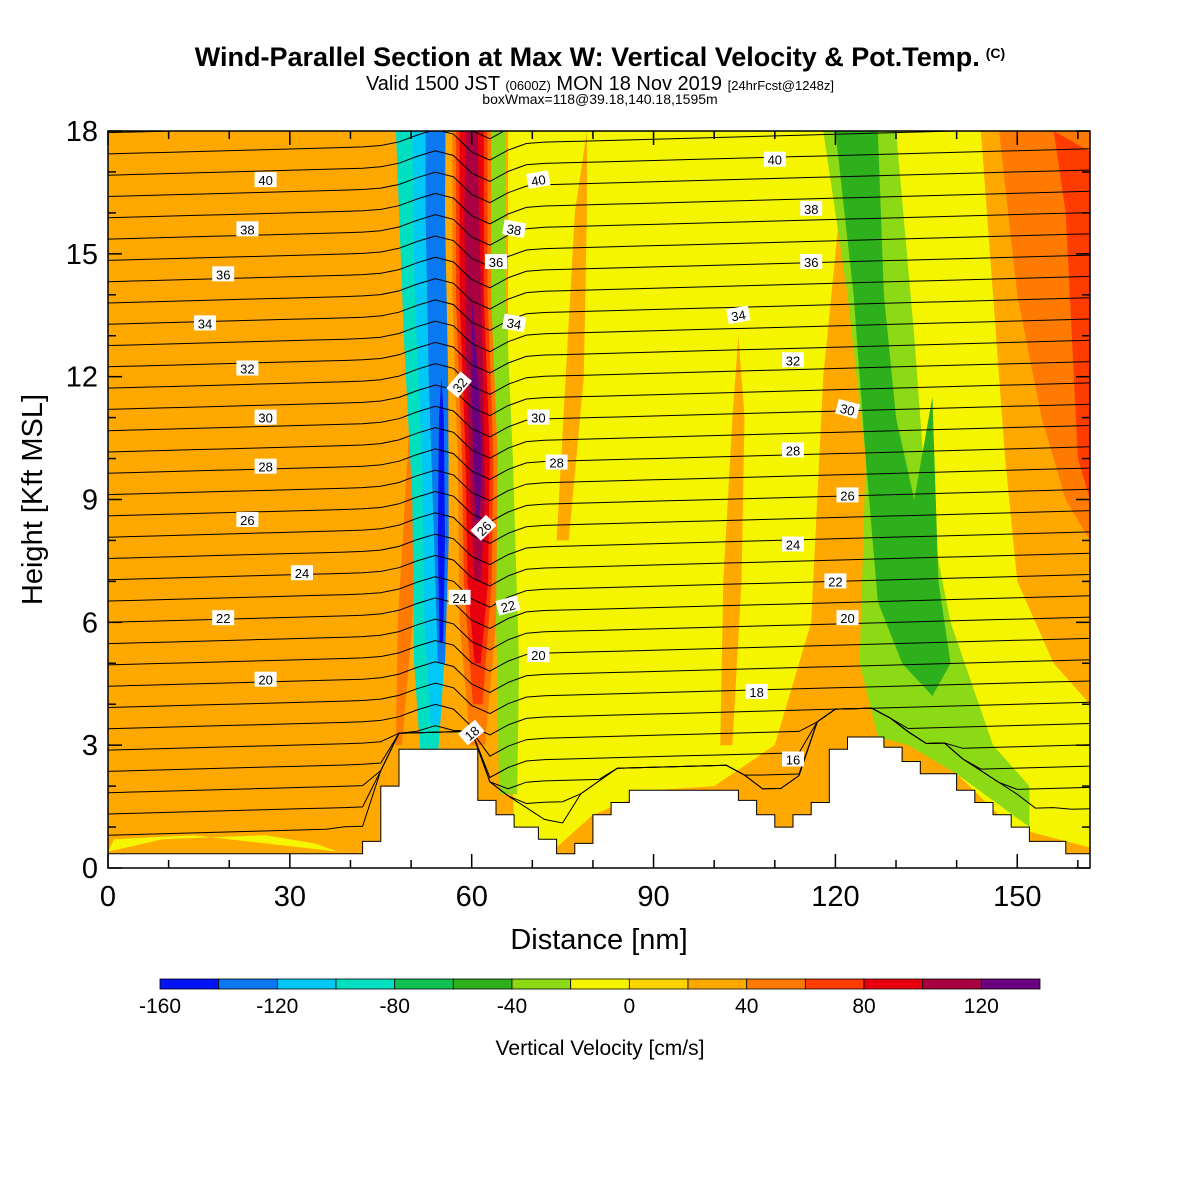 This screenshot has width=1200, height=1200. What do you see at coordinates (598, 940) in the screenshot?
I see `x-axis-title: Distance [nm]` at bounding box center [598, 940].